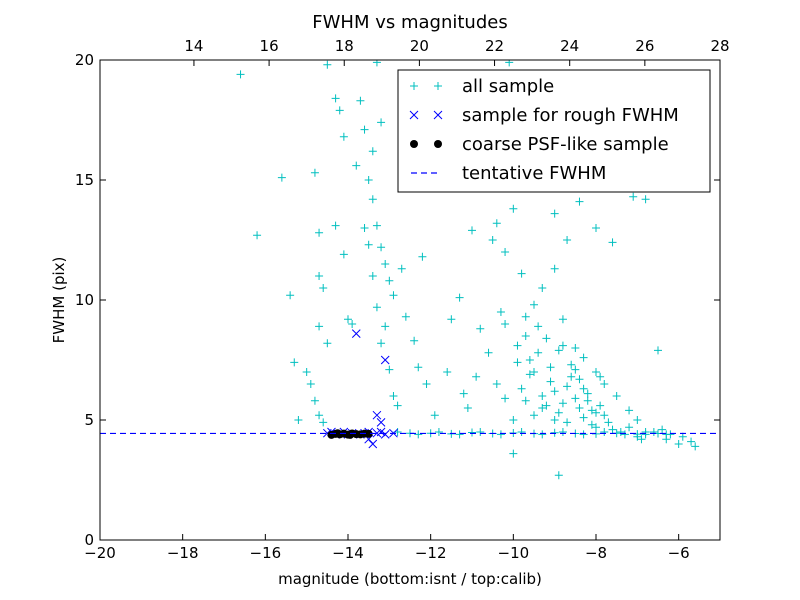 The image size is (800, 600). What do you see at coordinates (570, 115) in the screenshot?
I see `legend-label: sample for rough FWHM` at bounding box center [570, 115].